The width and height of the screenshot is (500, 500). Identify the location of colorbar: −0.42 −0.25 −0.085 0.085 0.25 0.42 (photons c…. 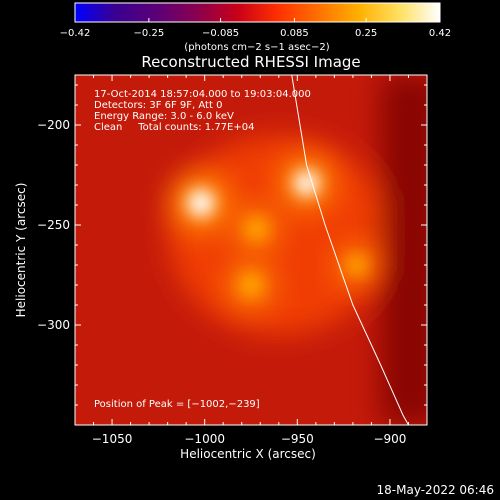
(255, 27).